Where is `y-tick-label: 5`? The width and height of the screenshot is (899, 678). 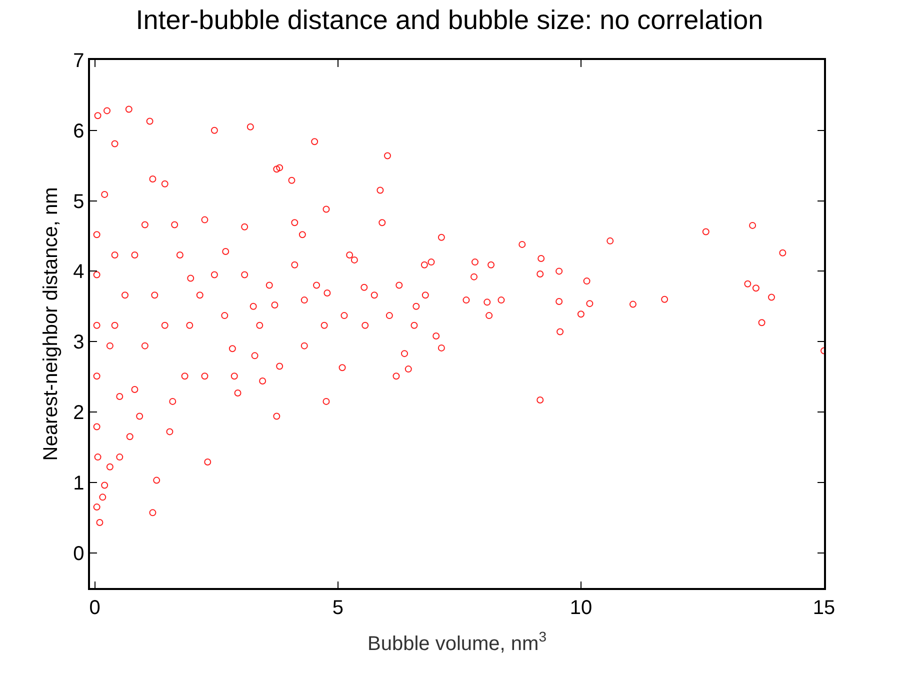 y-tick-label: 5 is located at coordinates (78, 201).